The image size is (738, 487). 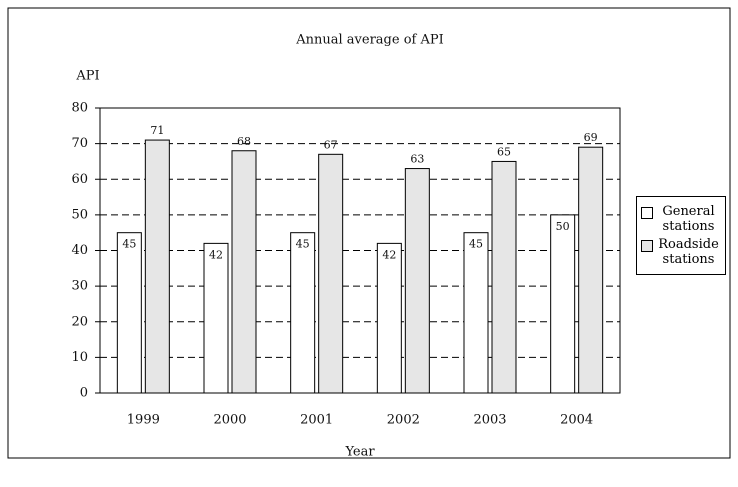 What do you see at coordinates (563, 226) in the screenshot?
I see `data-label: 50` at bounding box center [563, 226].